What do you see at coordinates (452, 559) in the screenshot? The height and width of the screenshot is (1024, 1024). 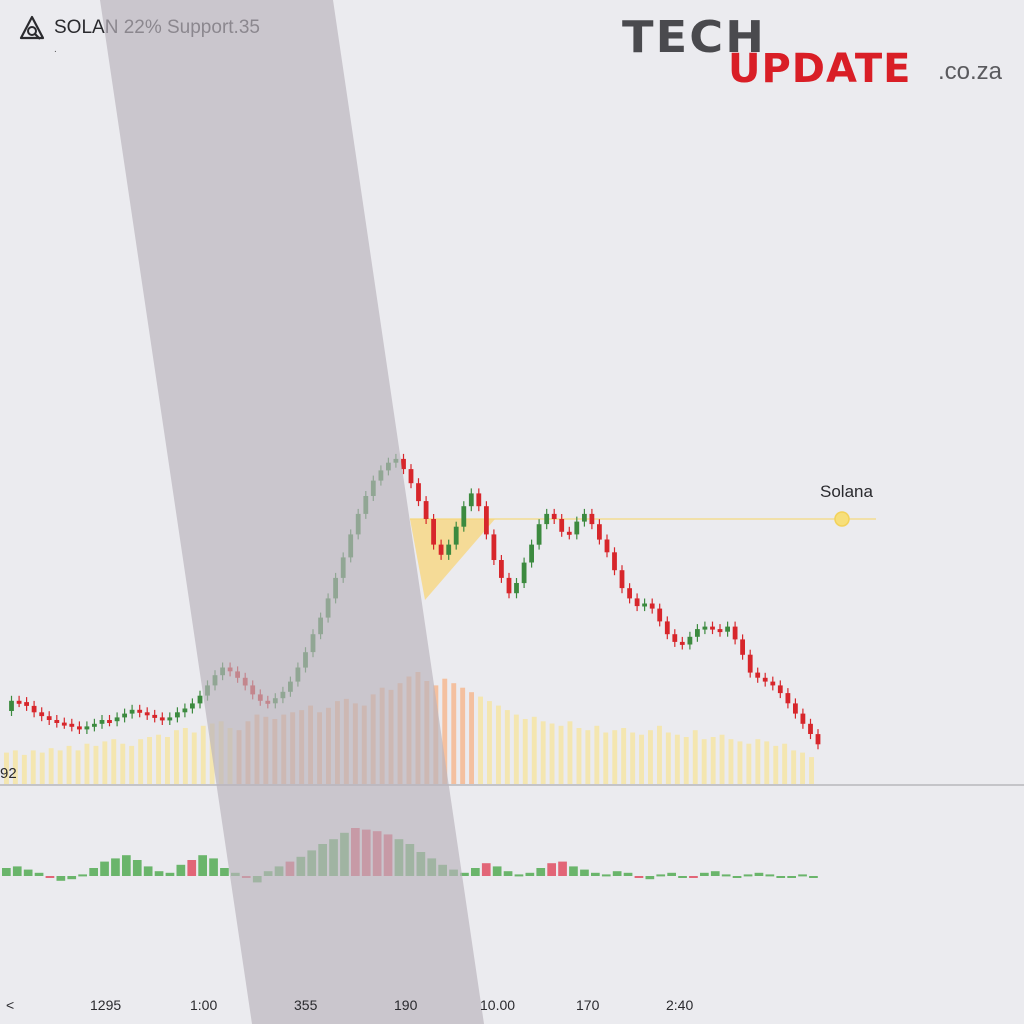 I see `triangle-pattern` at bounding box center [452, 559].